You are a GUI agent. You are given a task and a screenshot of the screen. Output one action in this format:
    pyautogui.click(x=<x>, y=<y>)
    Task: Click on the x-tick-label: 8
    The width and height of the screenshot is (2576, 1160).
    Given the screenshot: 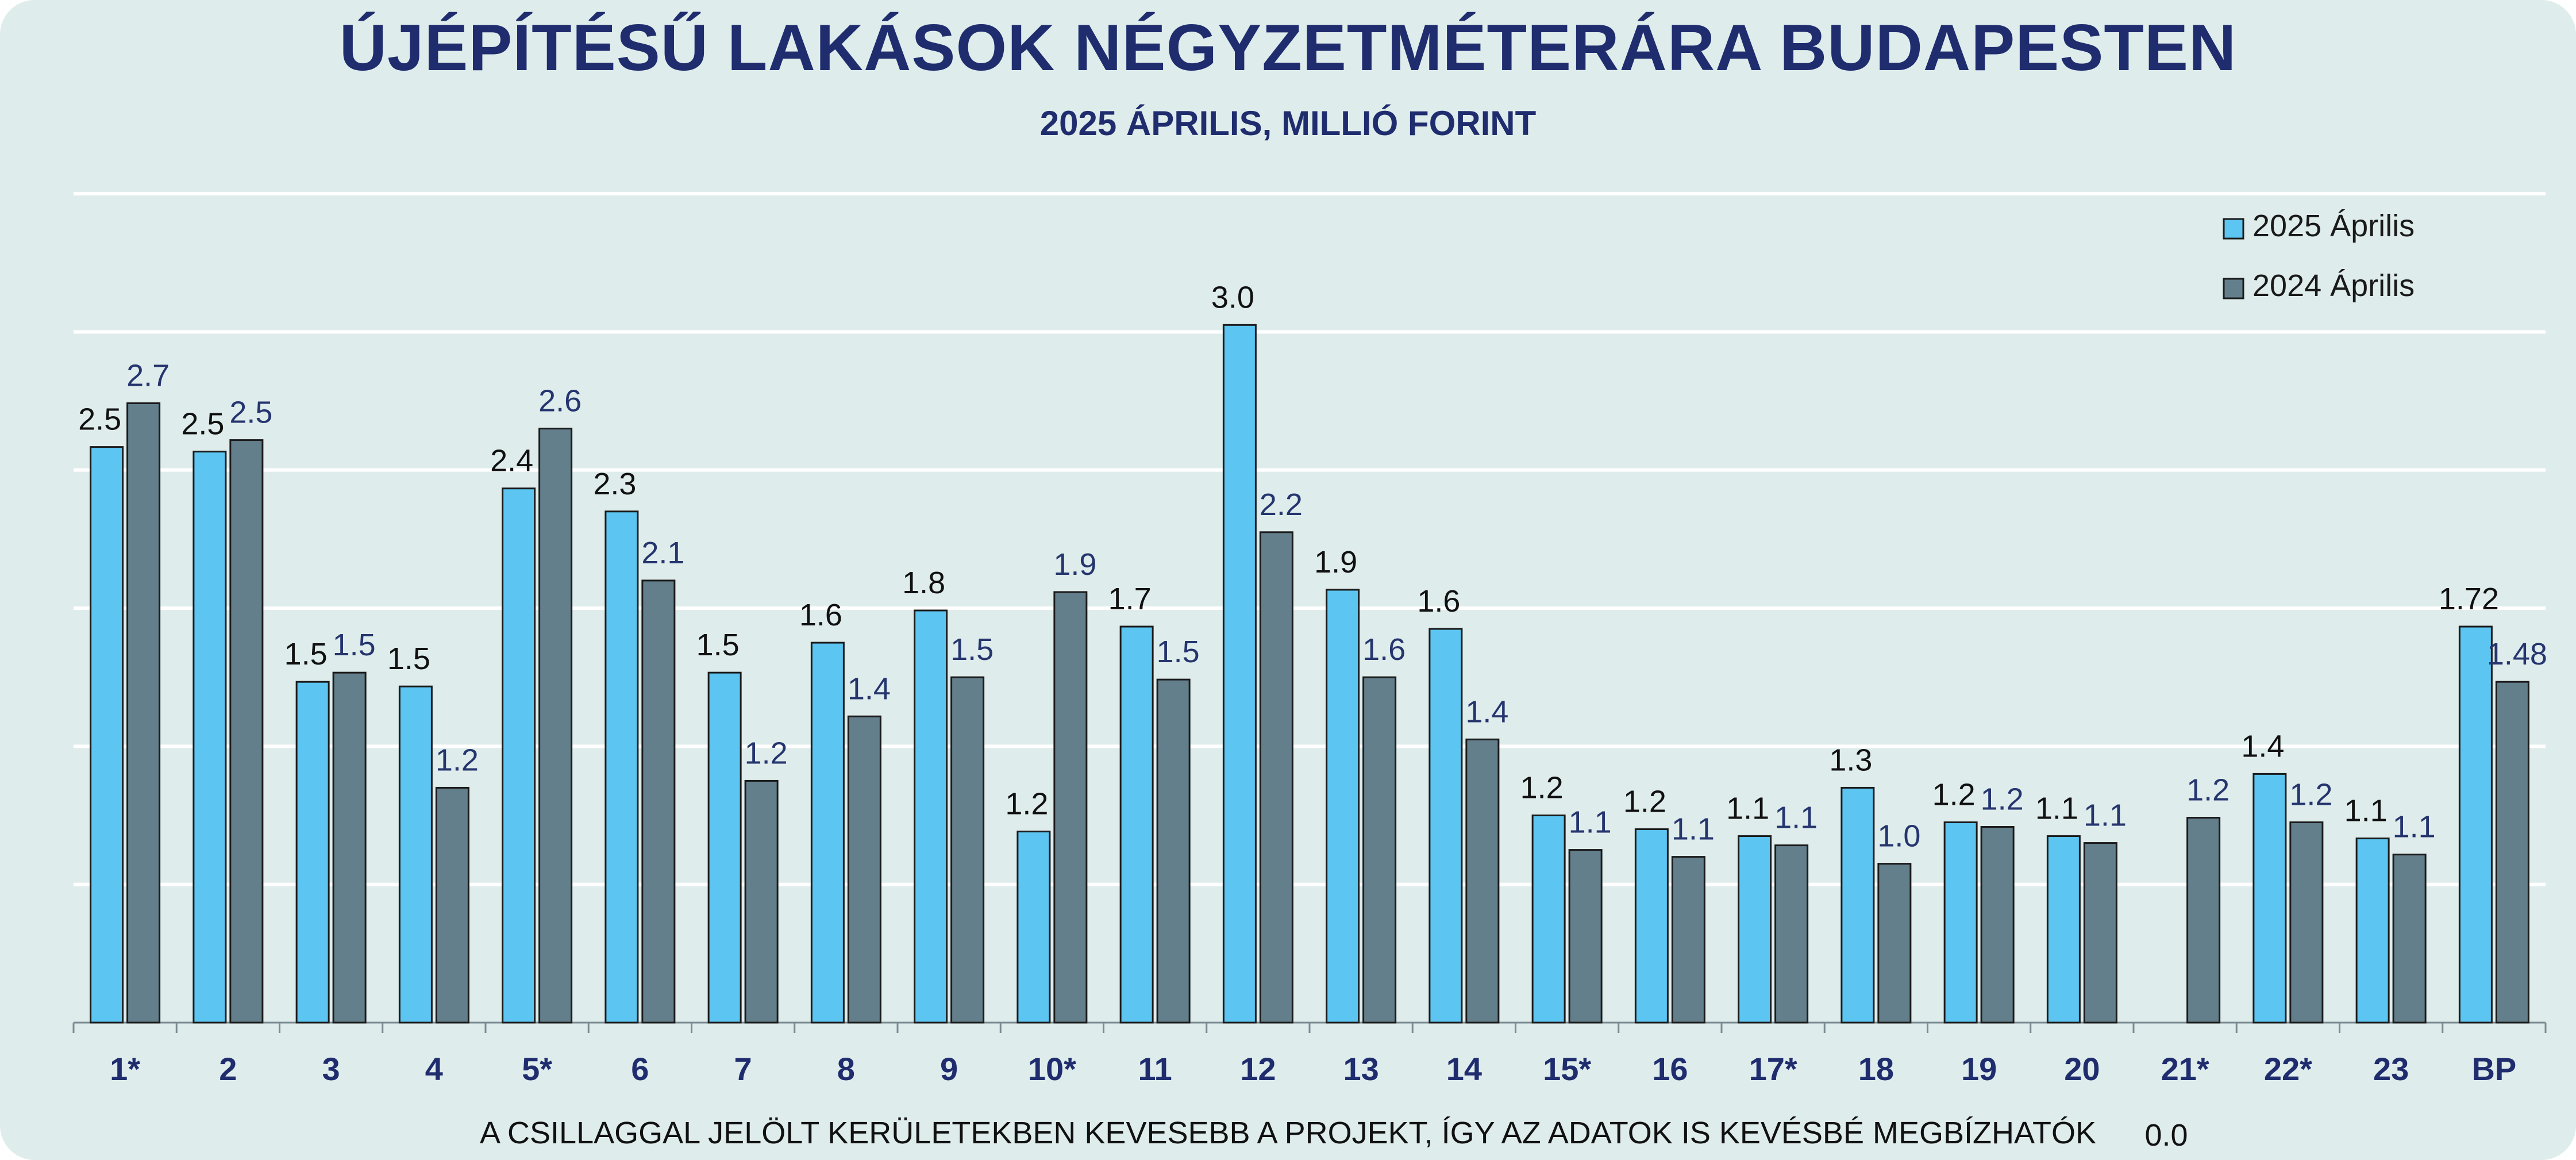 What is the action you would take?
    pyautogui.click(x=846, y=1069)
    